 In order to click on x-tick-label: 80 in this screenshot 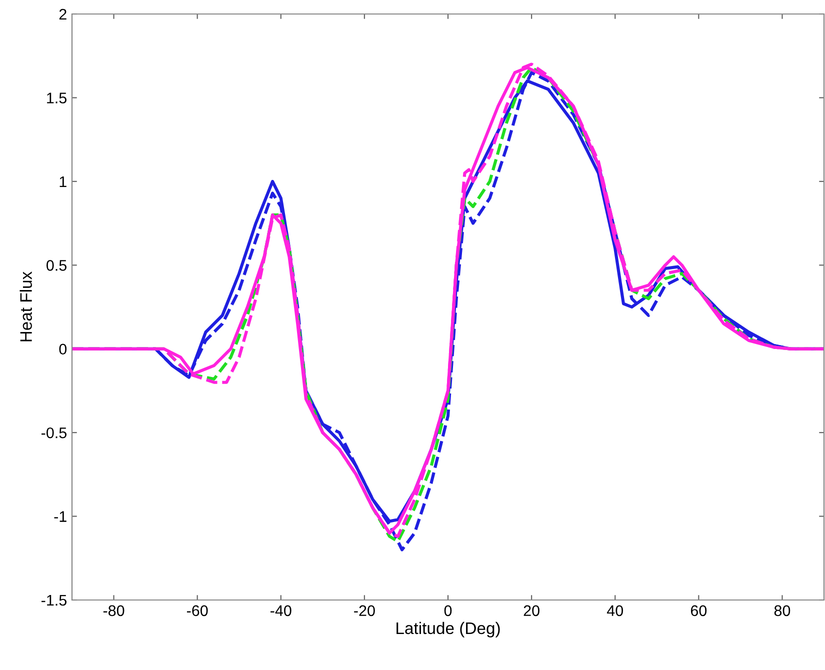, I will do `click(782, 610)`.